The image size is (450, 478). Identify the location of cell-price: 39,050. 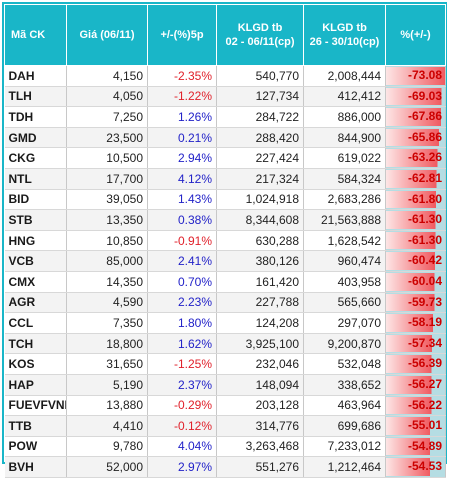
(107, 200).